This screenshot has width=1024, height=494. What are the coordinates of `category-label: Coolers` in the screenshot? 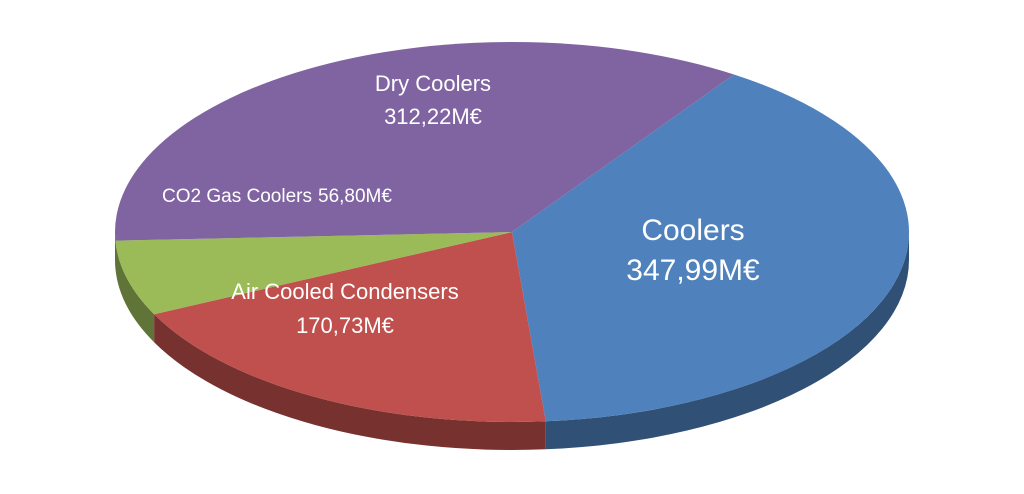 It's located at (692, 230).